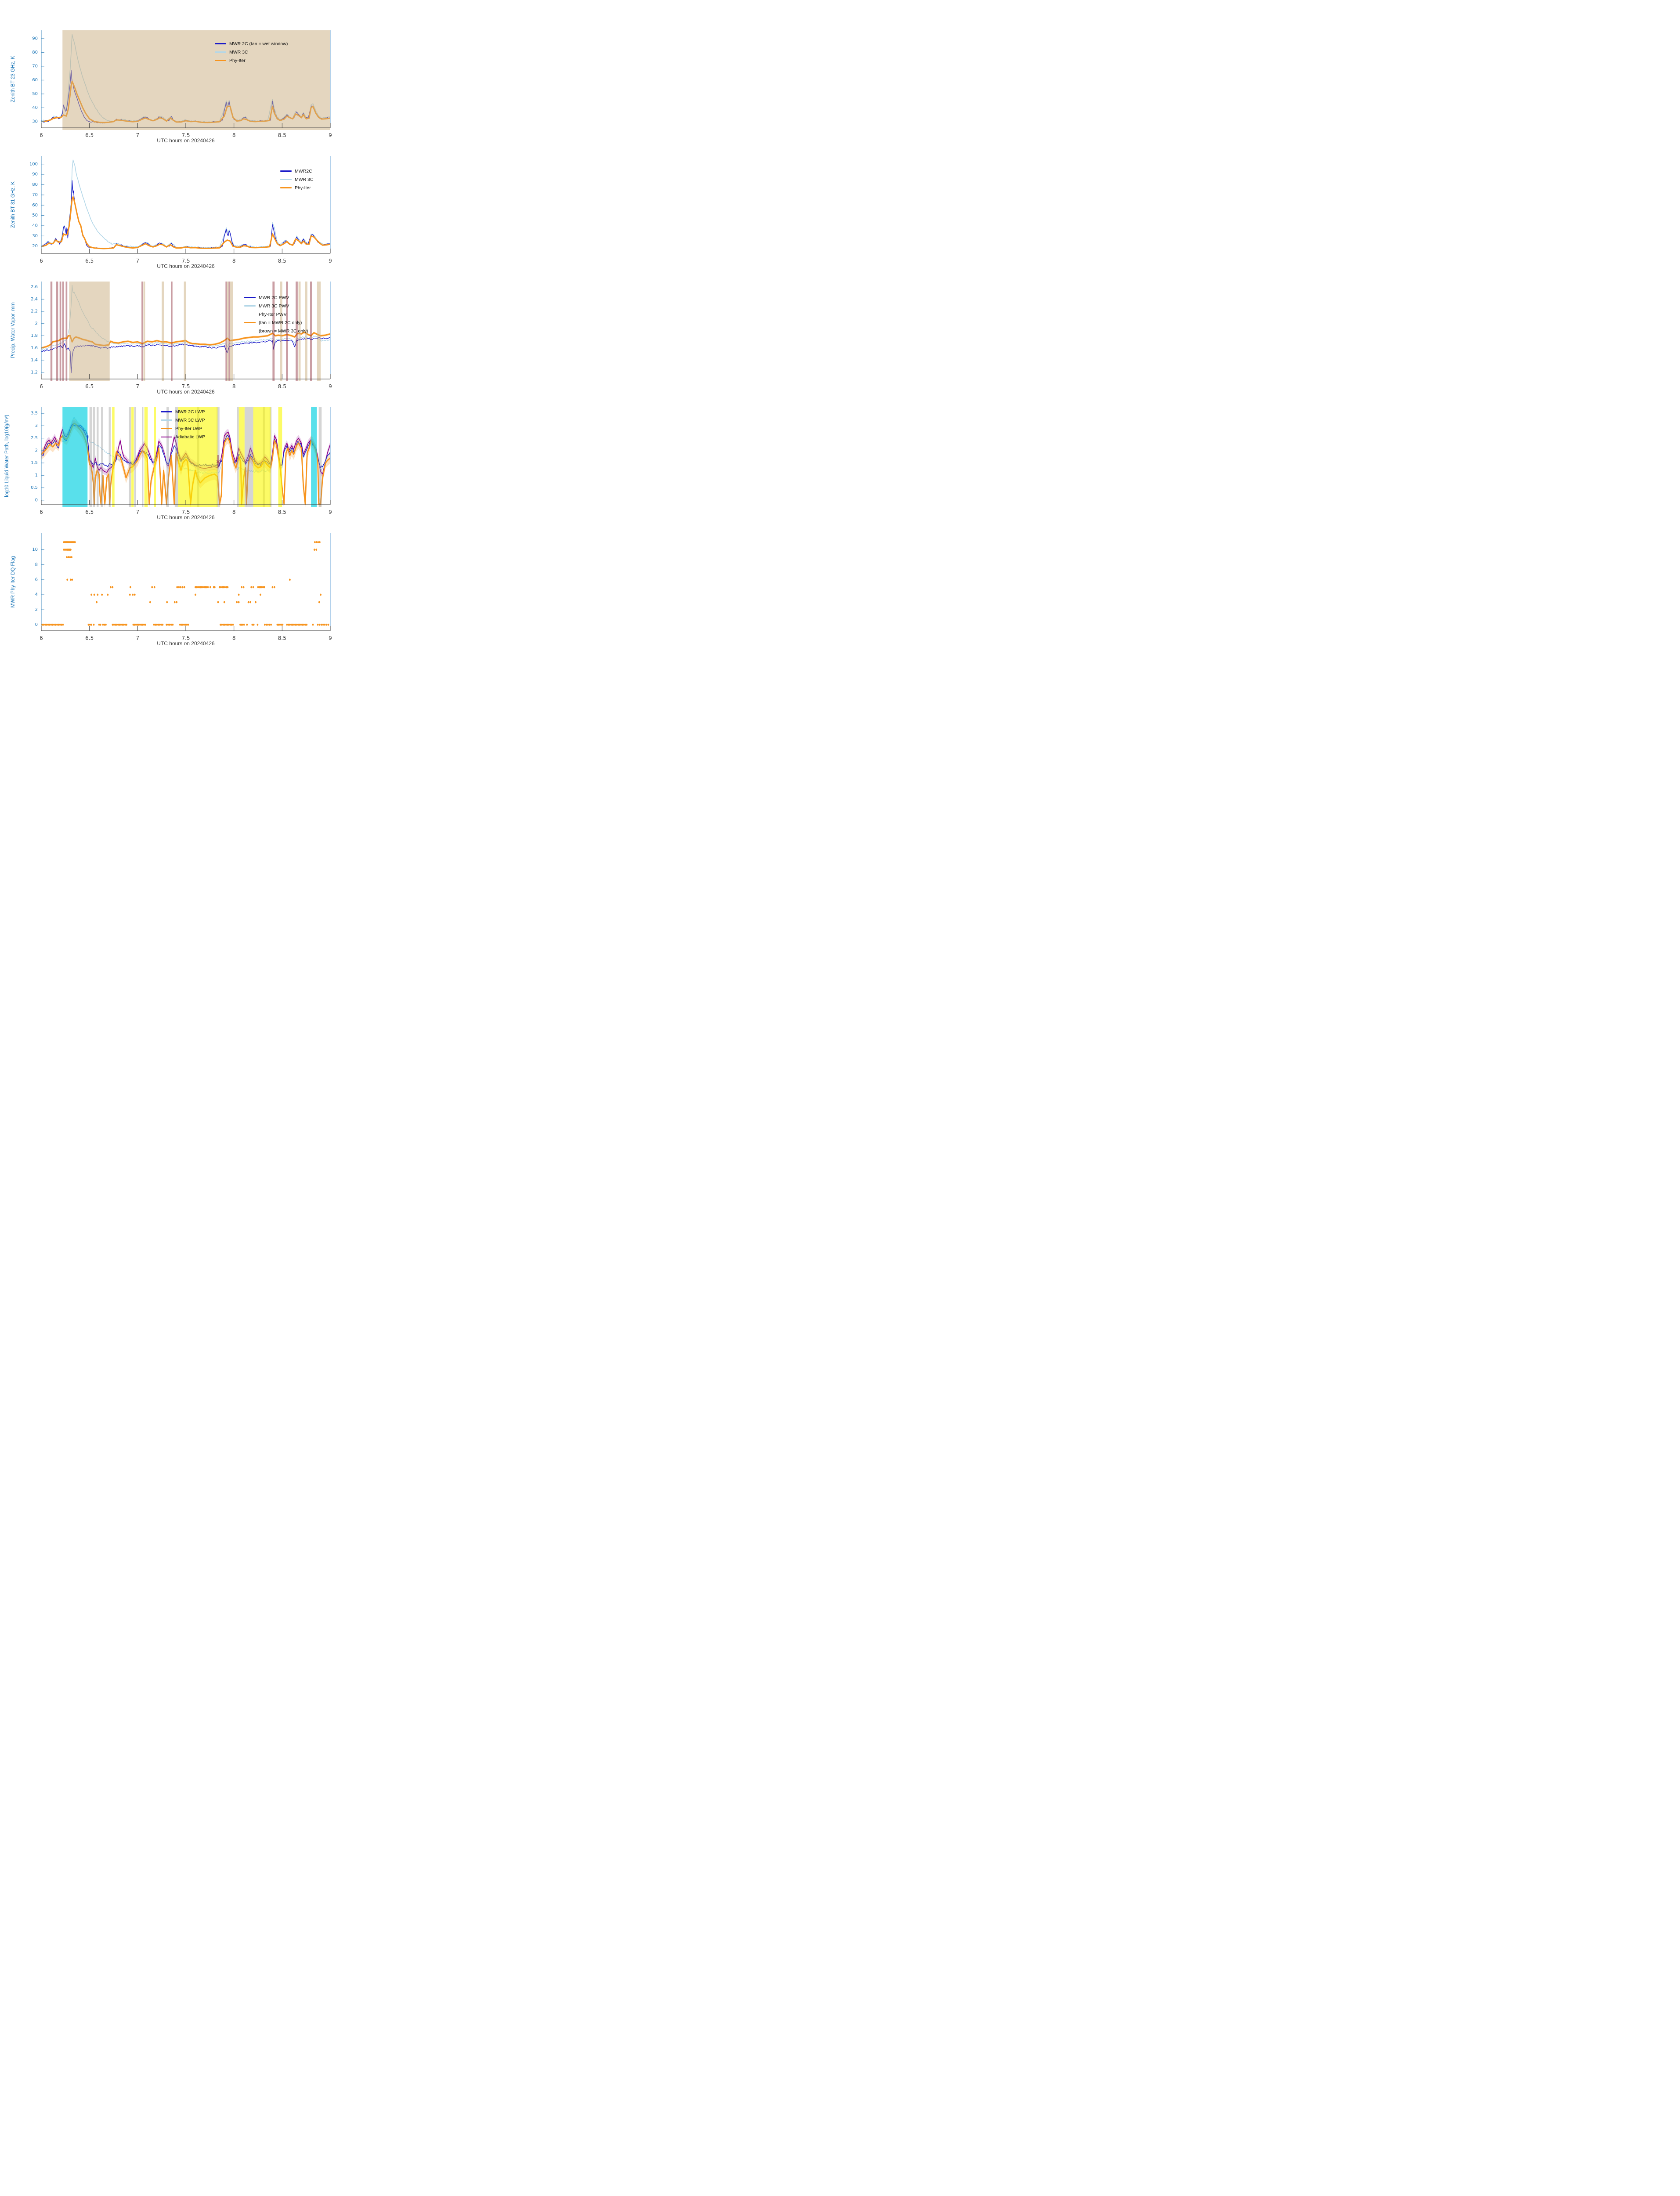 This screenshot has height=2196, width=1680. Describe the element at coordinates (303, 171) in the screenshot. I see `legend-label: MWR2C` at that location.